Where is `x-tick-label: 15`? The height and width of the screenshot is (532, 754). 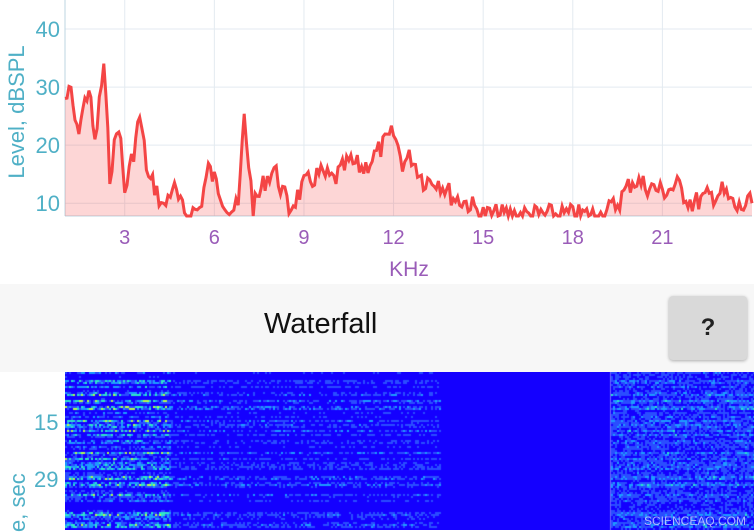
x-tick-label: 15 is located at coordinates (483, 238).